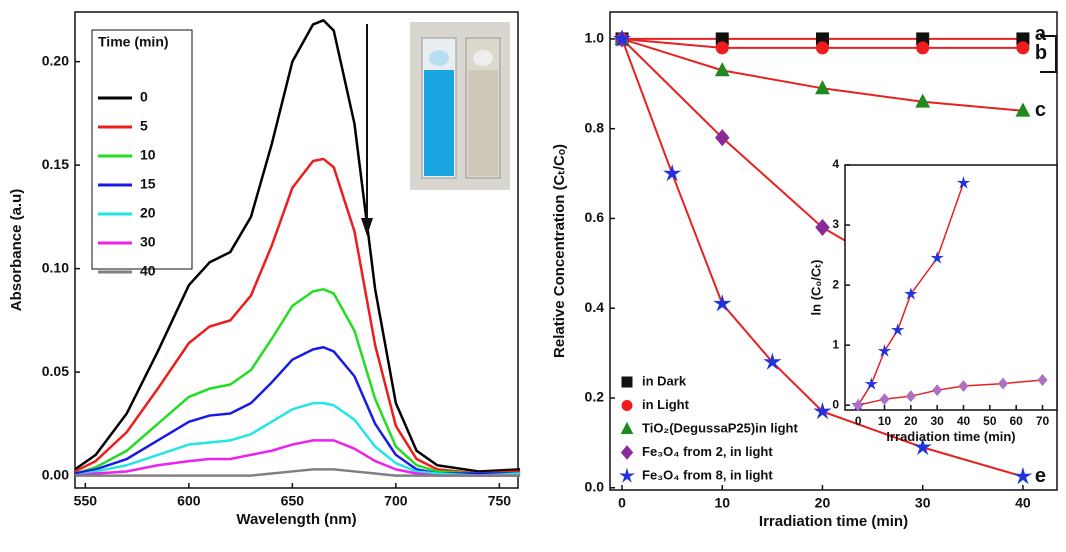 Image resolution: width=1066 pixels, height=552 pixels. I want to click on x-tick-label: 750, so click(500, 501).